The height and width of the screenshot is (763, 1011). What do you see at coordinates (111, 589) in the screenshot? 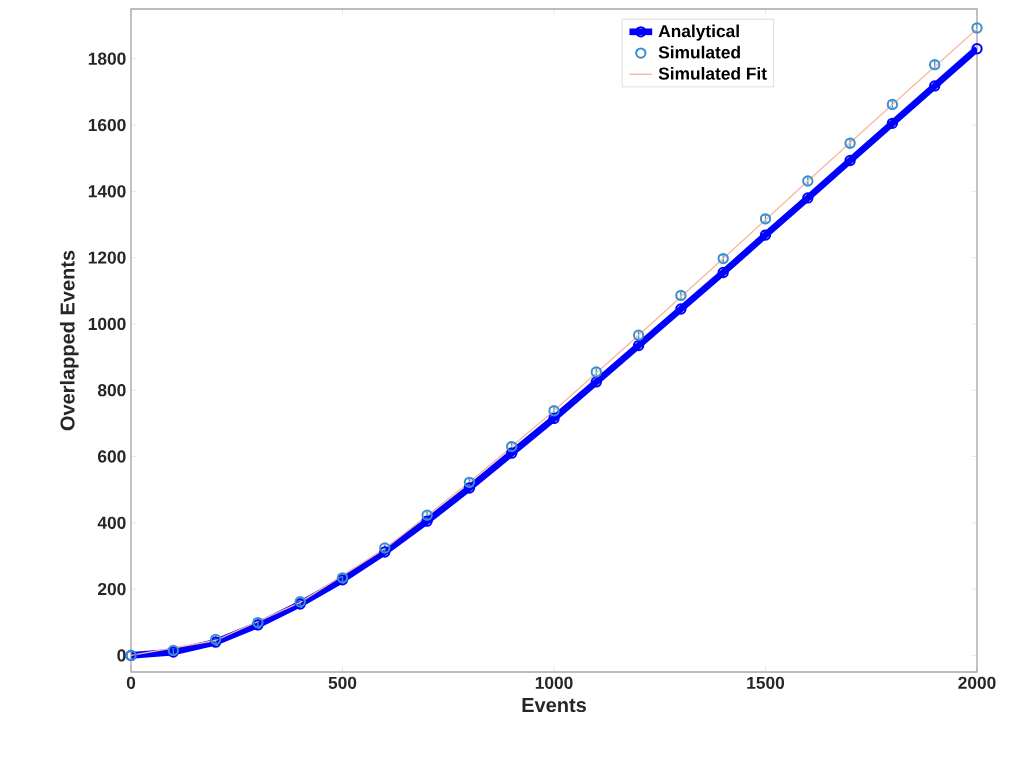
I see `y-tick-label: 200` at bounding box center [111, 589].